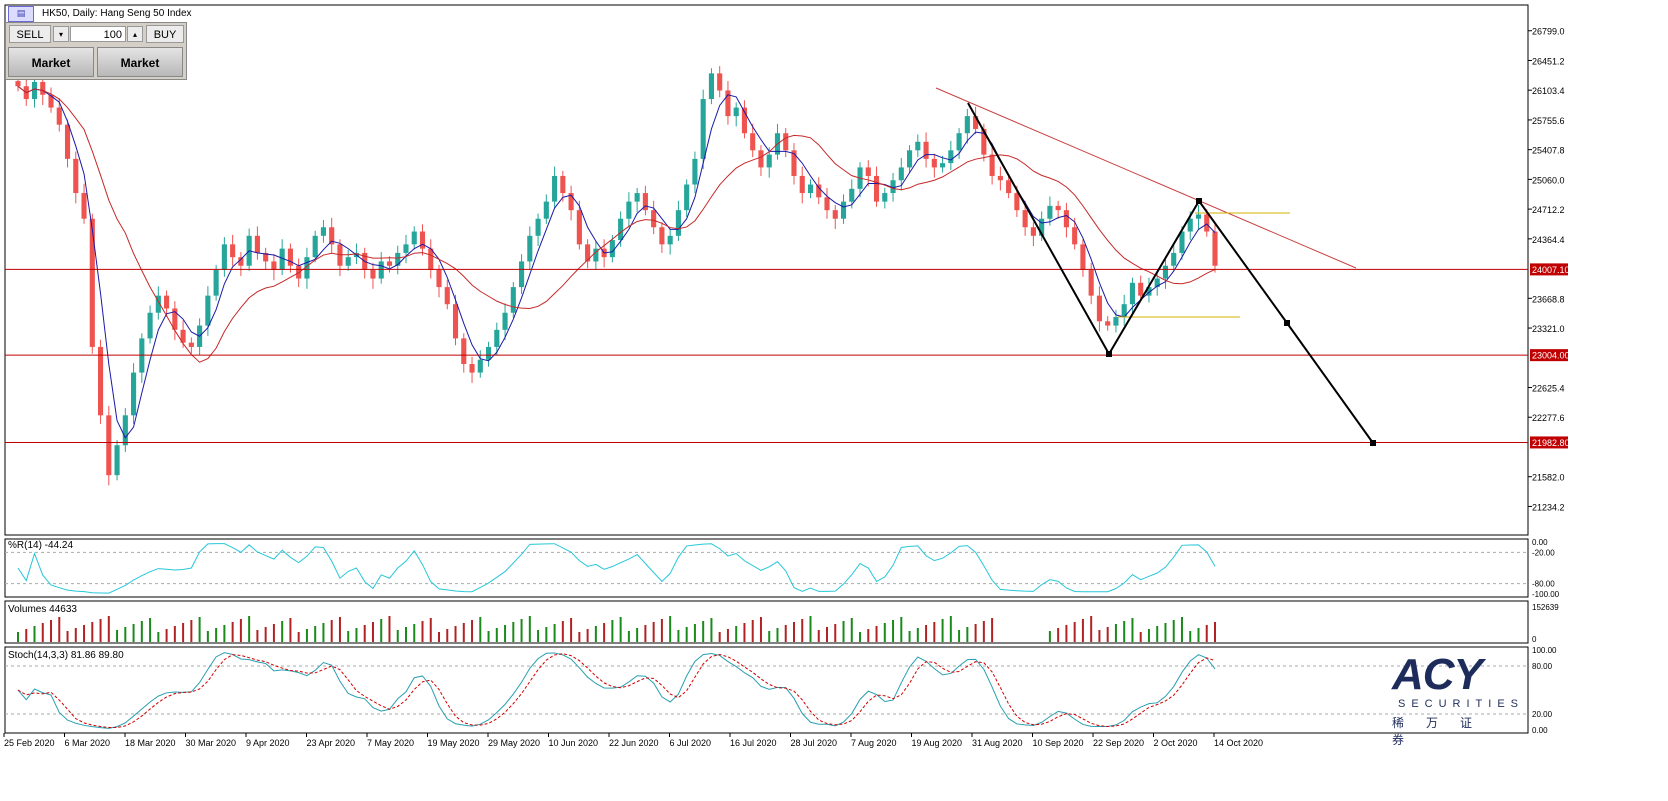 The width and height of the screenshot is (1668, 801). What do you see at coordinates (211, 743) in the screenshot?
I see `x-tick-label: 30 Mar 2020` at bounding box center [211, 743].